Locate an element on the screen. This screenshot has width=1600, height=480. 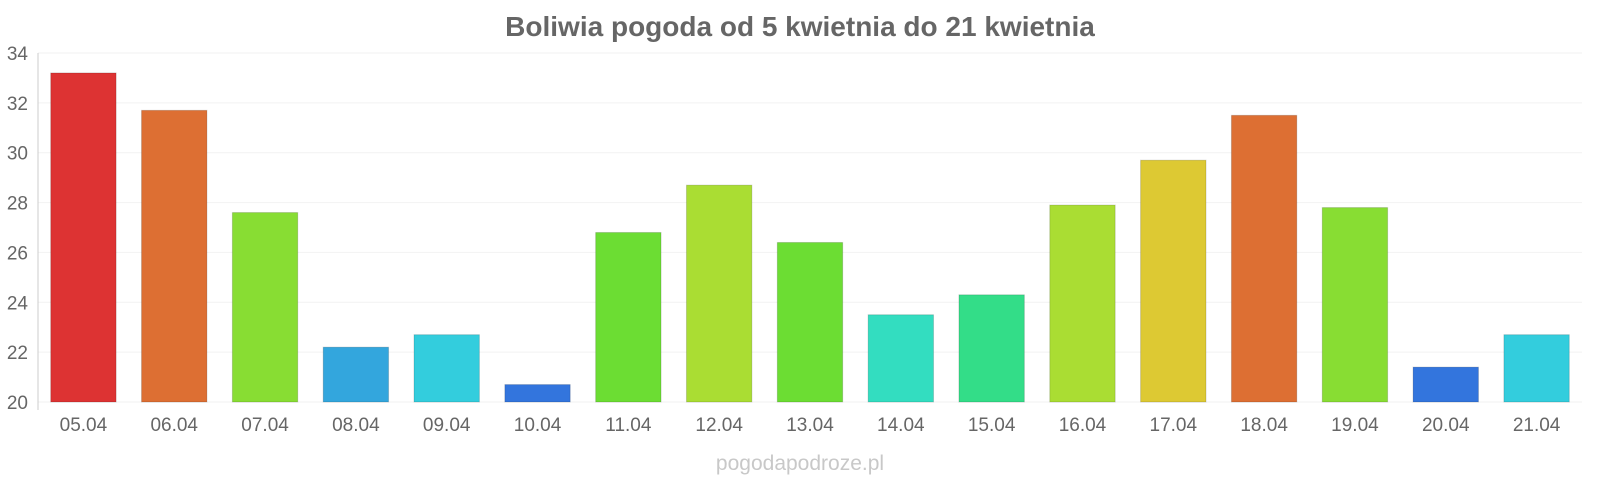
x-tick-label: 15.04 is located at coordinates (992, 425).